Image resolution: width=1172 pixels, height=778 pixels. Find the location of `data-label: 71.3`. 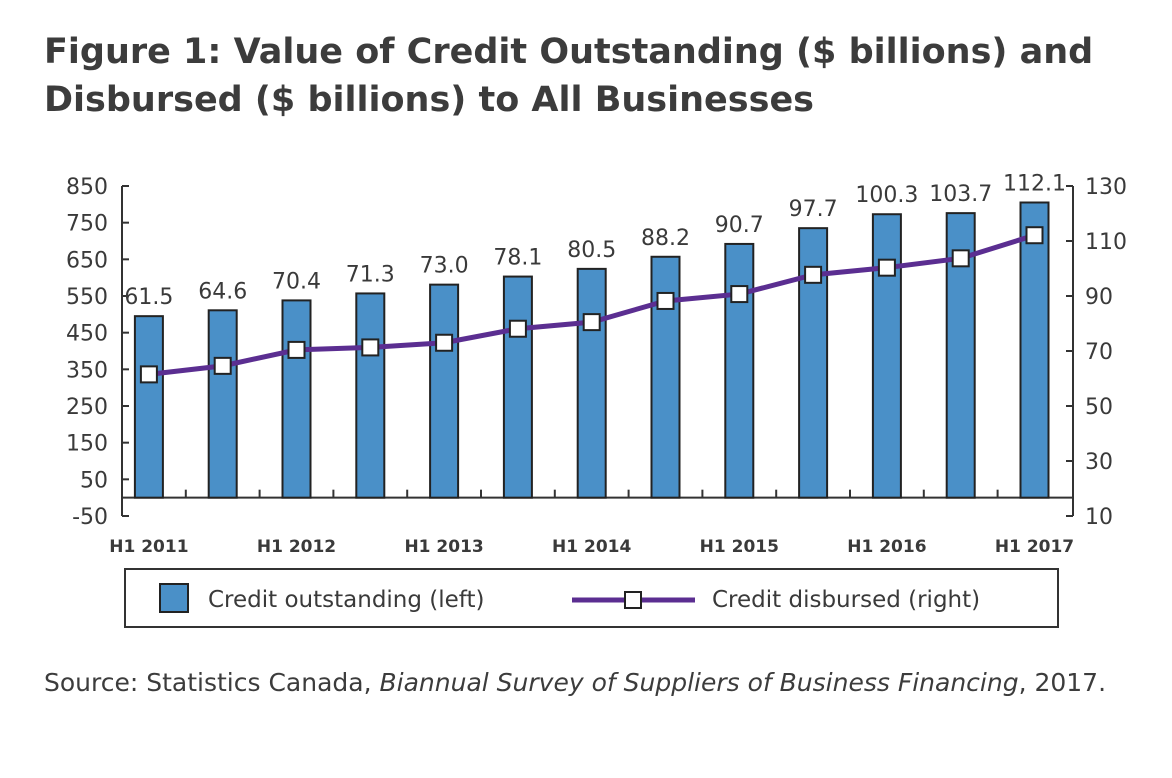

data-label: 71.3 is located at coordinates (370, 274).